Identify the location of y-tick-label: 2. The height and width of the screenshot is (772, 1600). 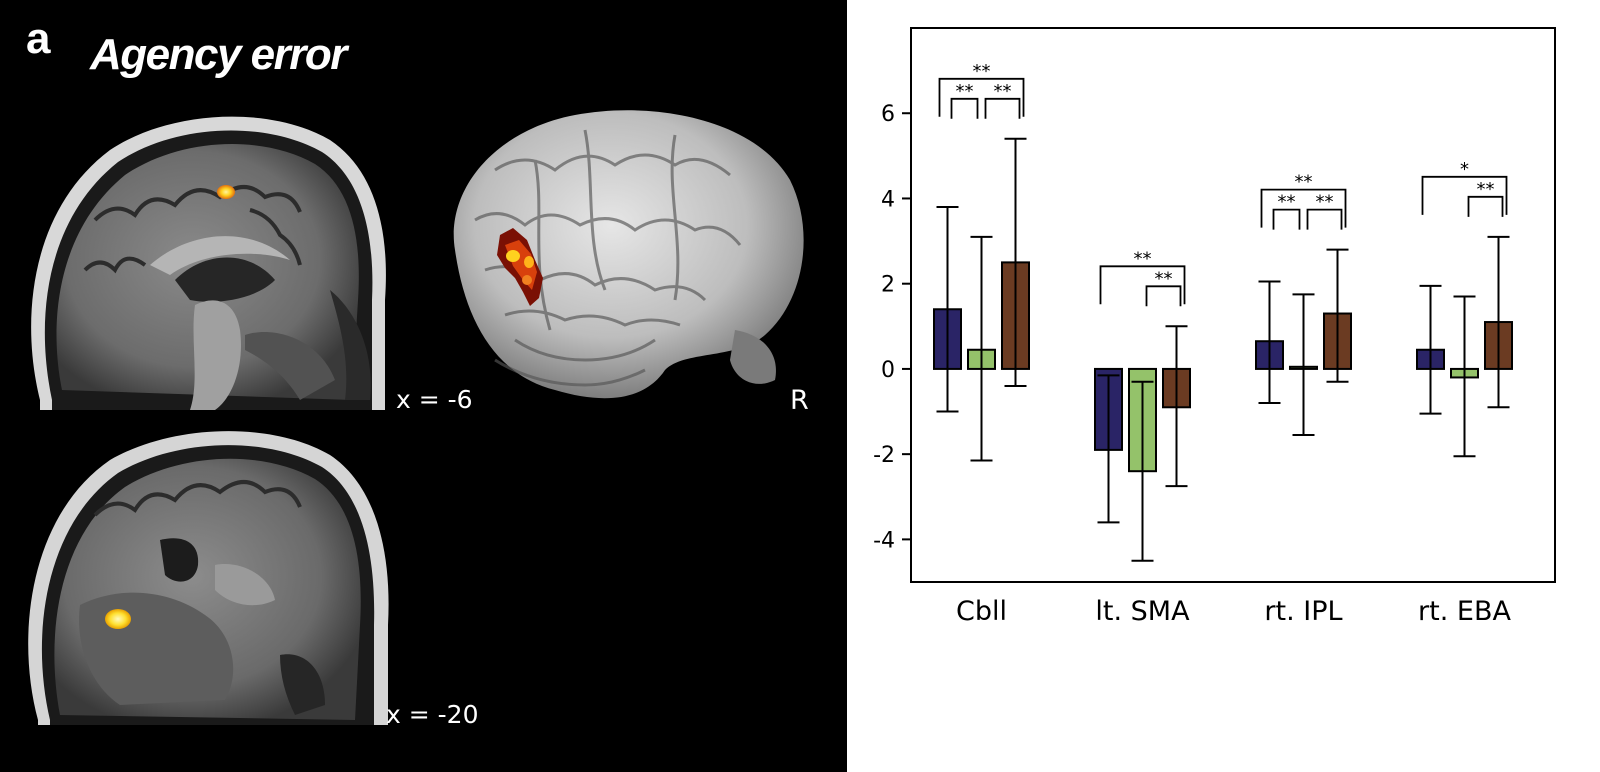
(888, 285).